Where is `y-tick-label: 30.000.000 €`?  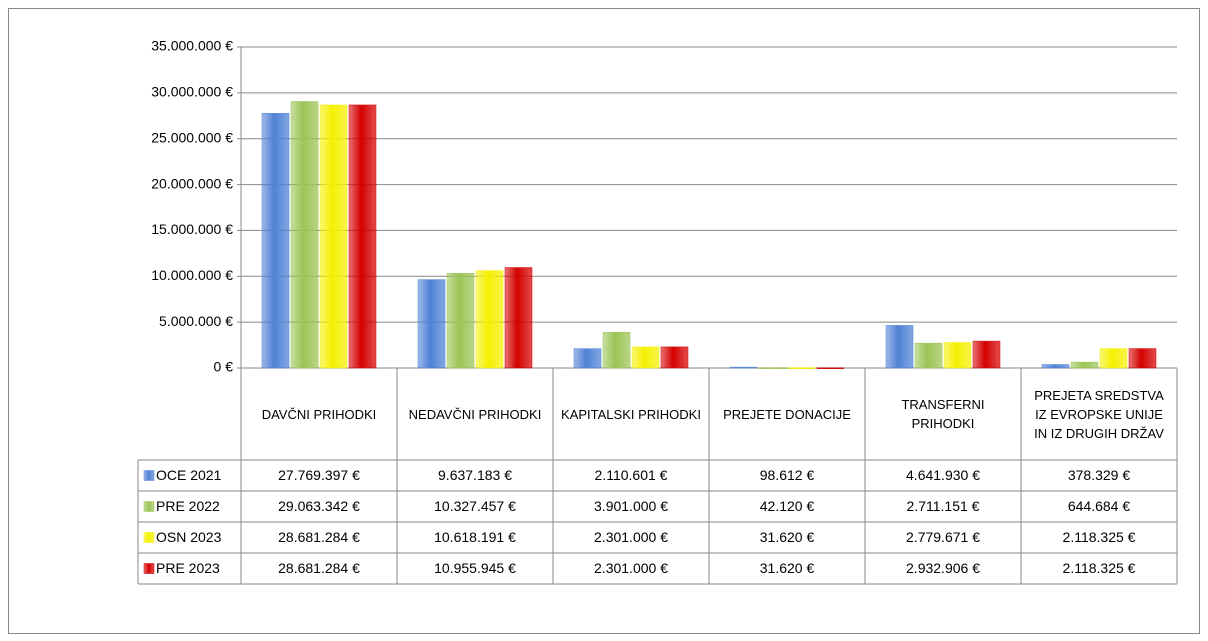
y-tick-label: 30.000.000 € is located at coordinates (192, 92).